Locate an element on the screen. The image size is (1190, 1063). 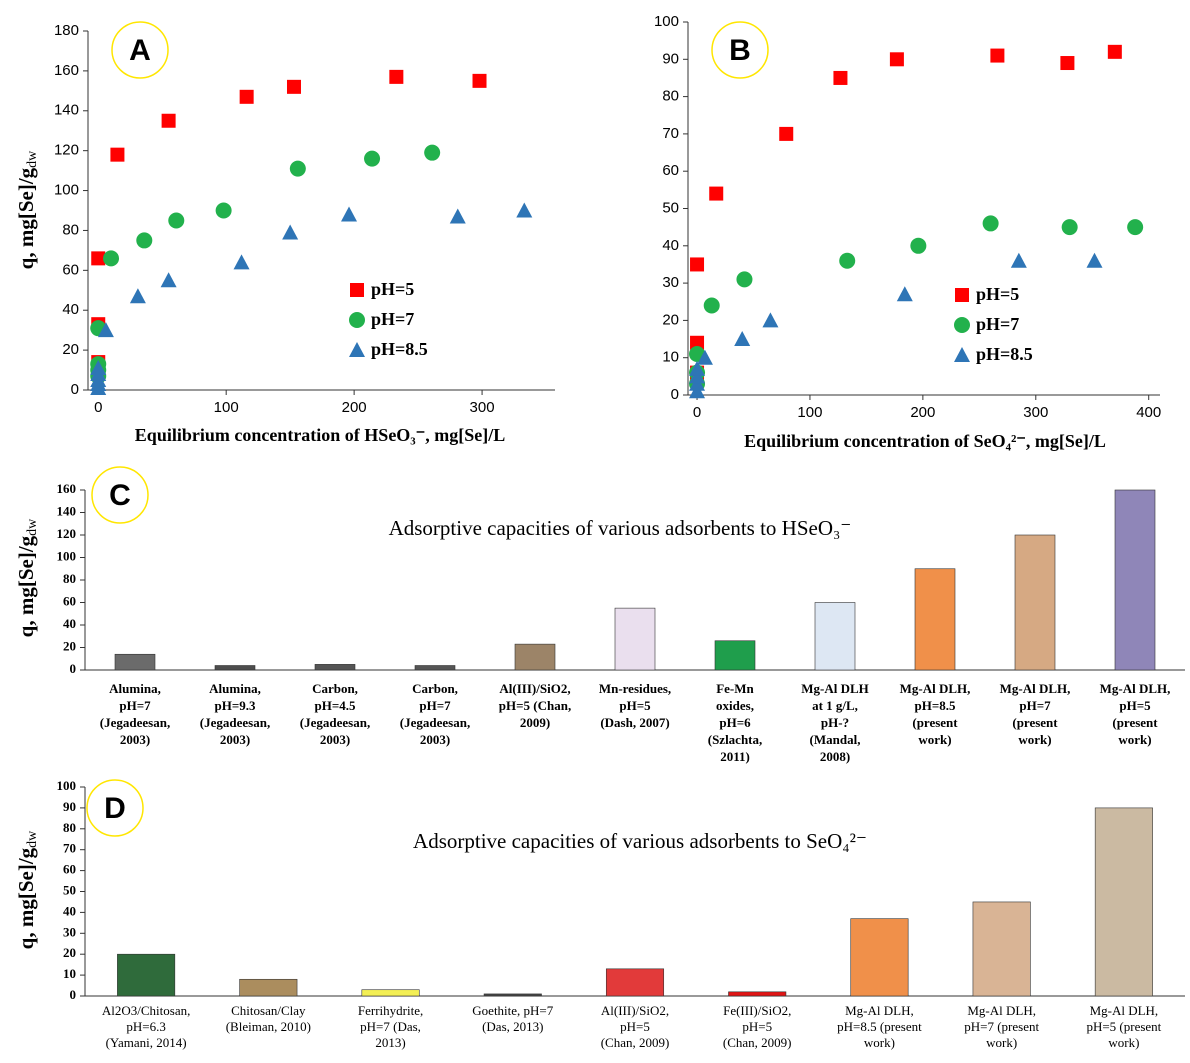
x-tick-label: 100 is located at coordinates (809, 412).